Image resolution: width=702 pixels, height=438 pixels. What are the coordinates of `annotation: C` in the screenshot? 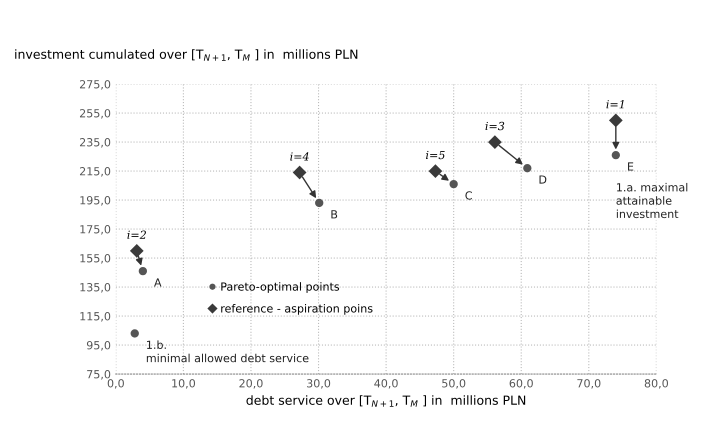 It's located at (468, 195).